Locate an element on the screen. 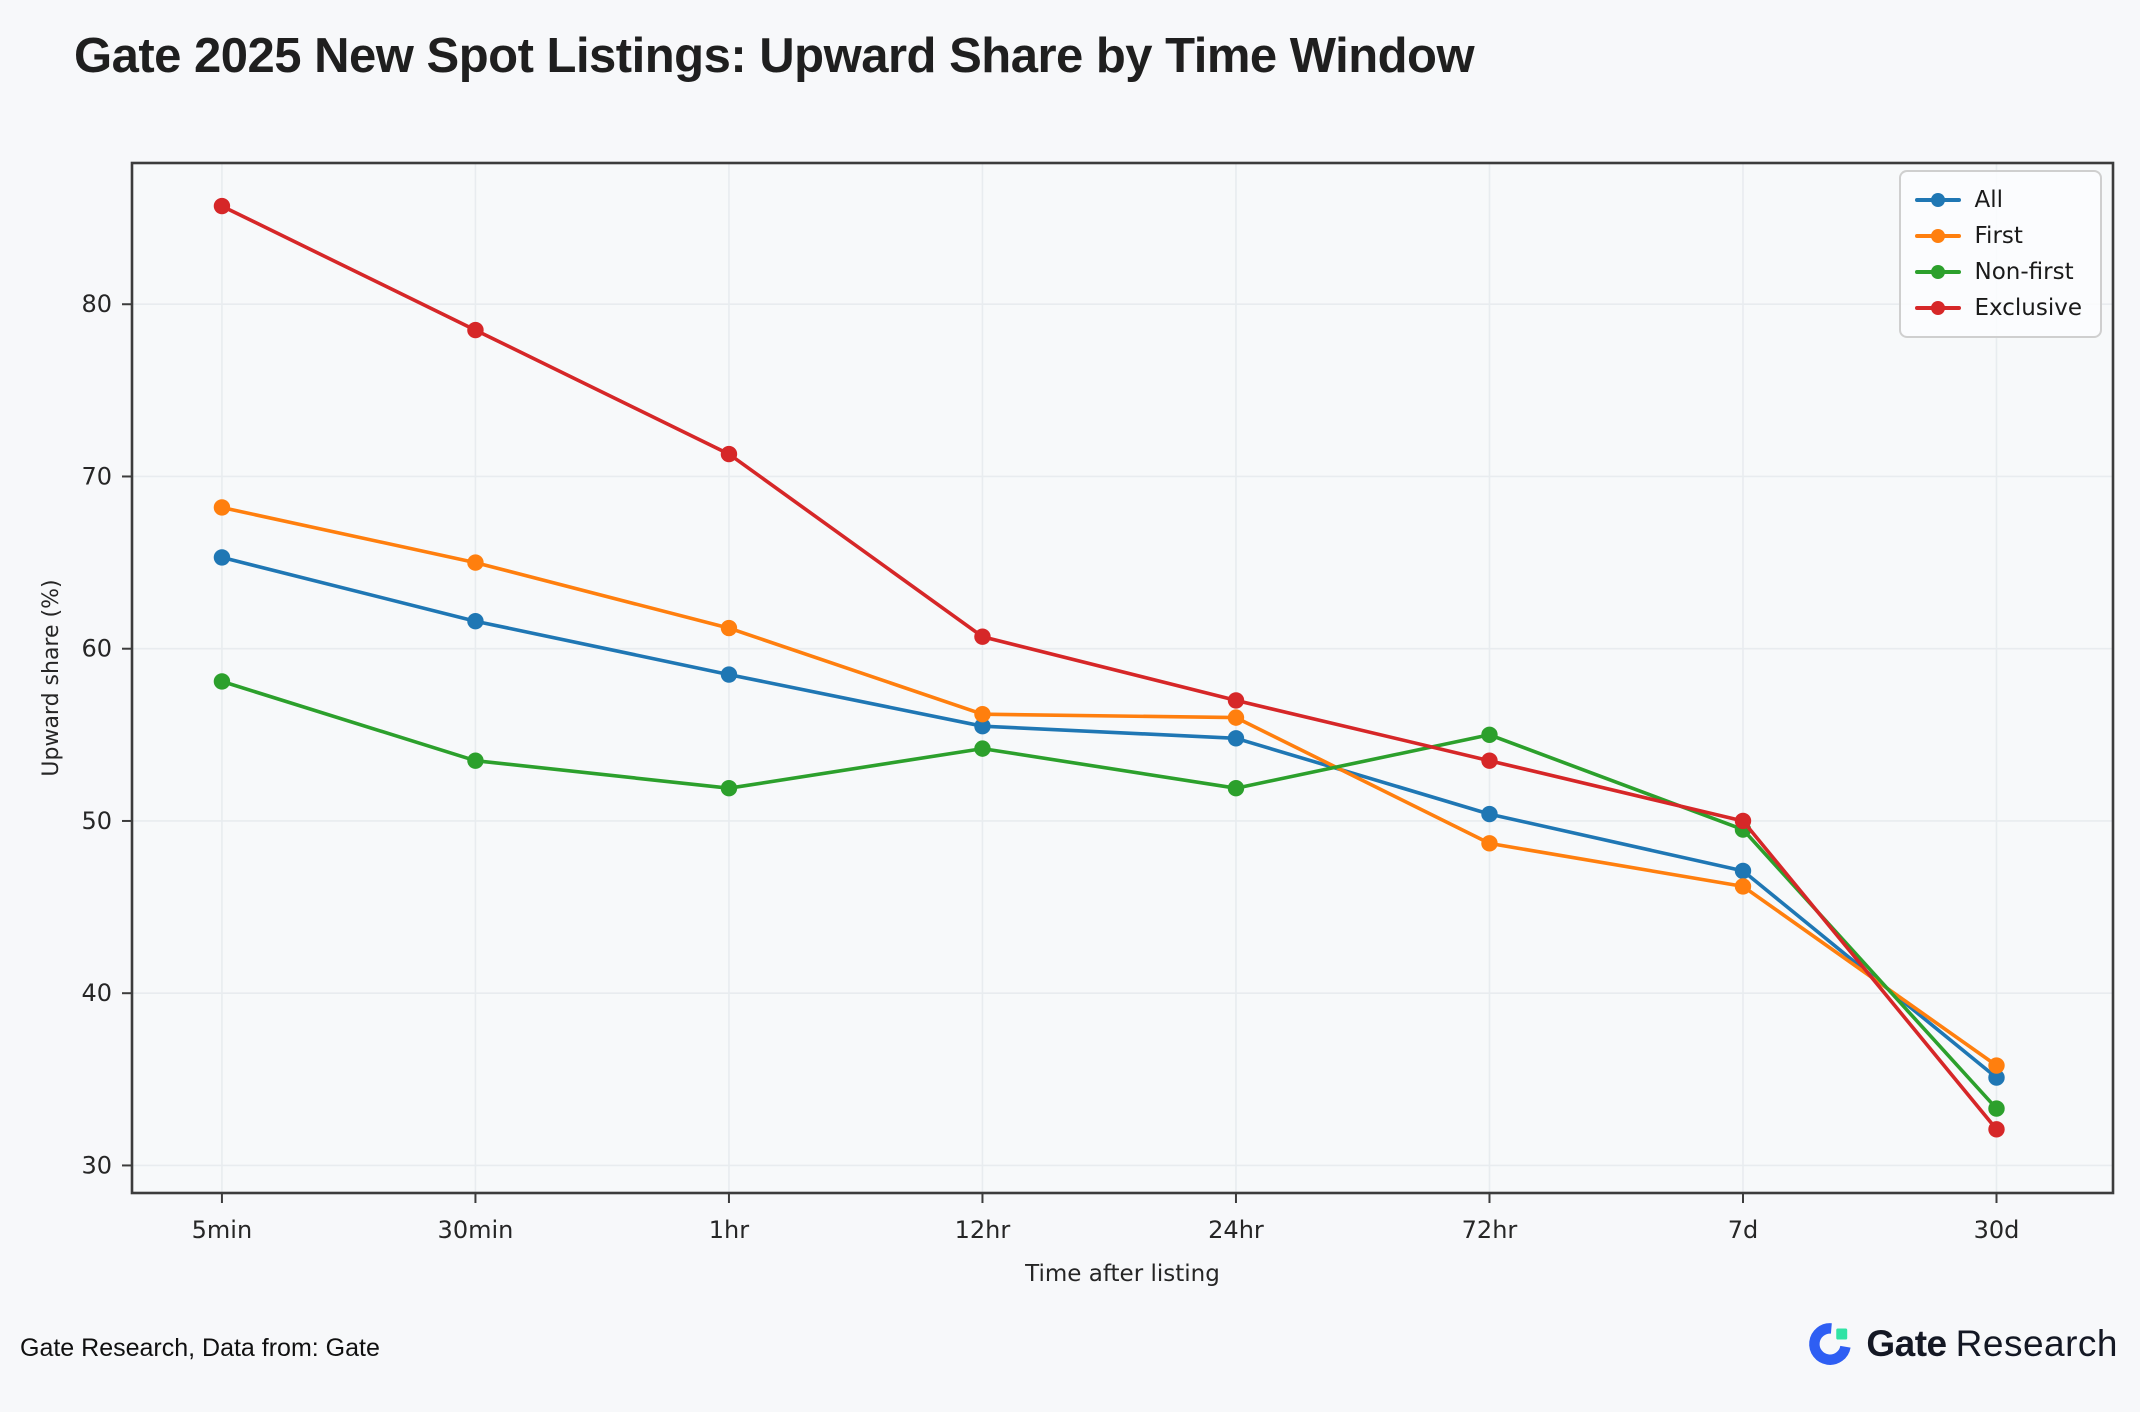 The image size is (2140, 1412). x-tick-label: 5min is located at coordinates (222, 1230).